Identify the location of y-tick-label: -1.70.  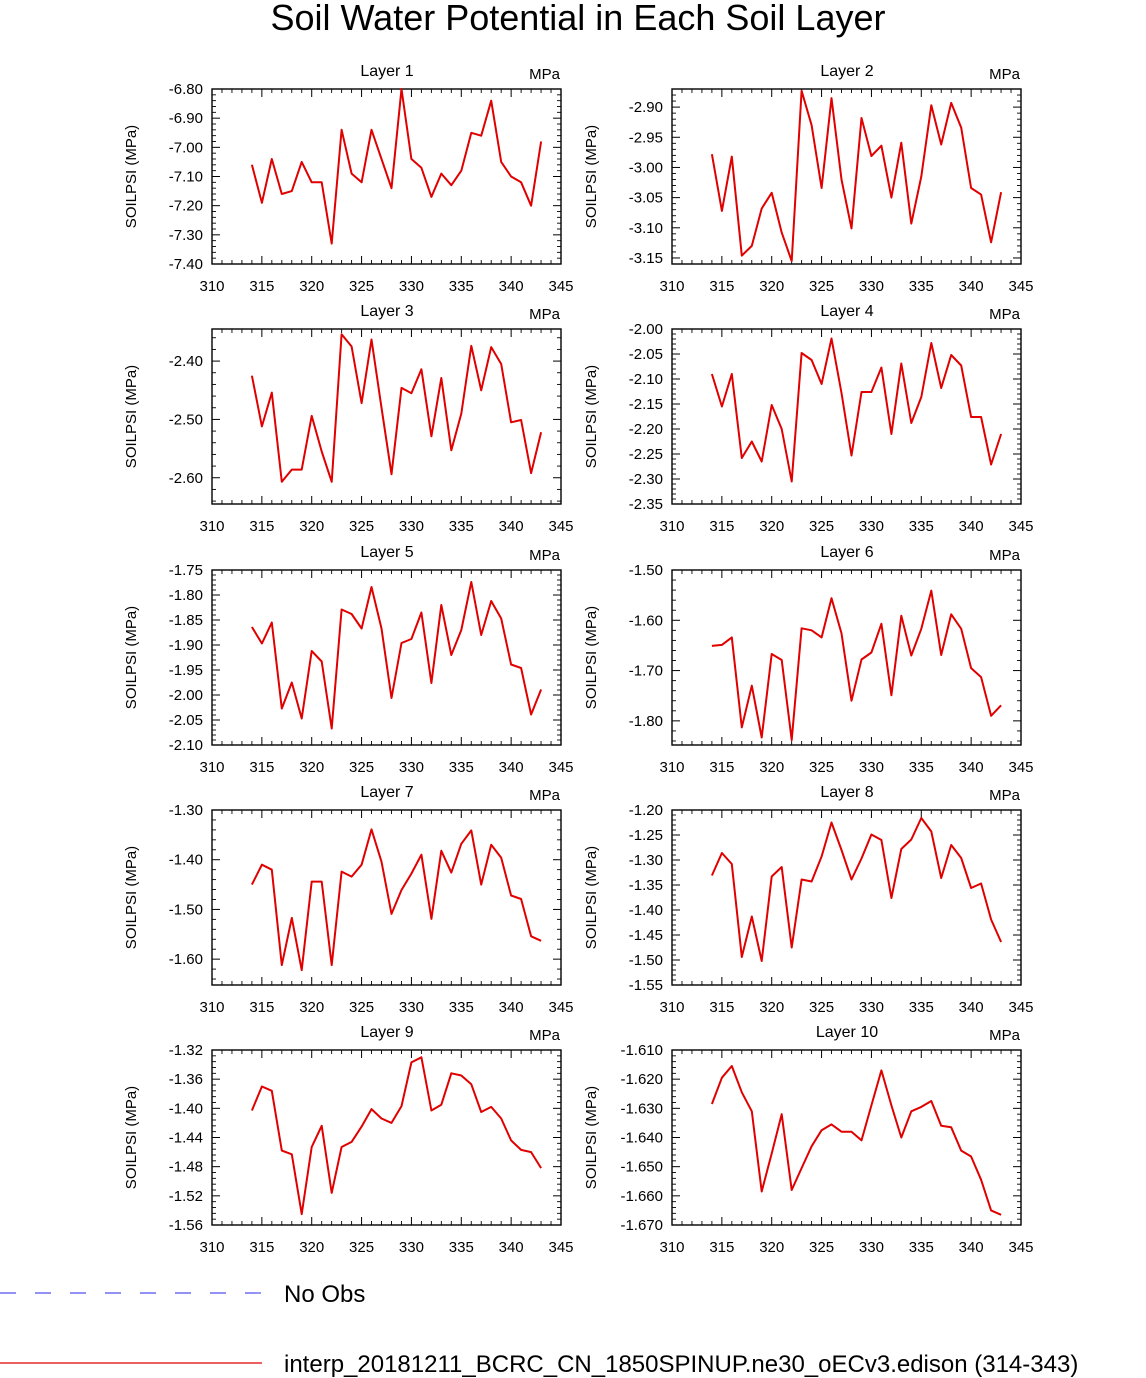
(646, 671).